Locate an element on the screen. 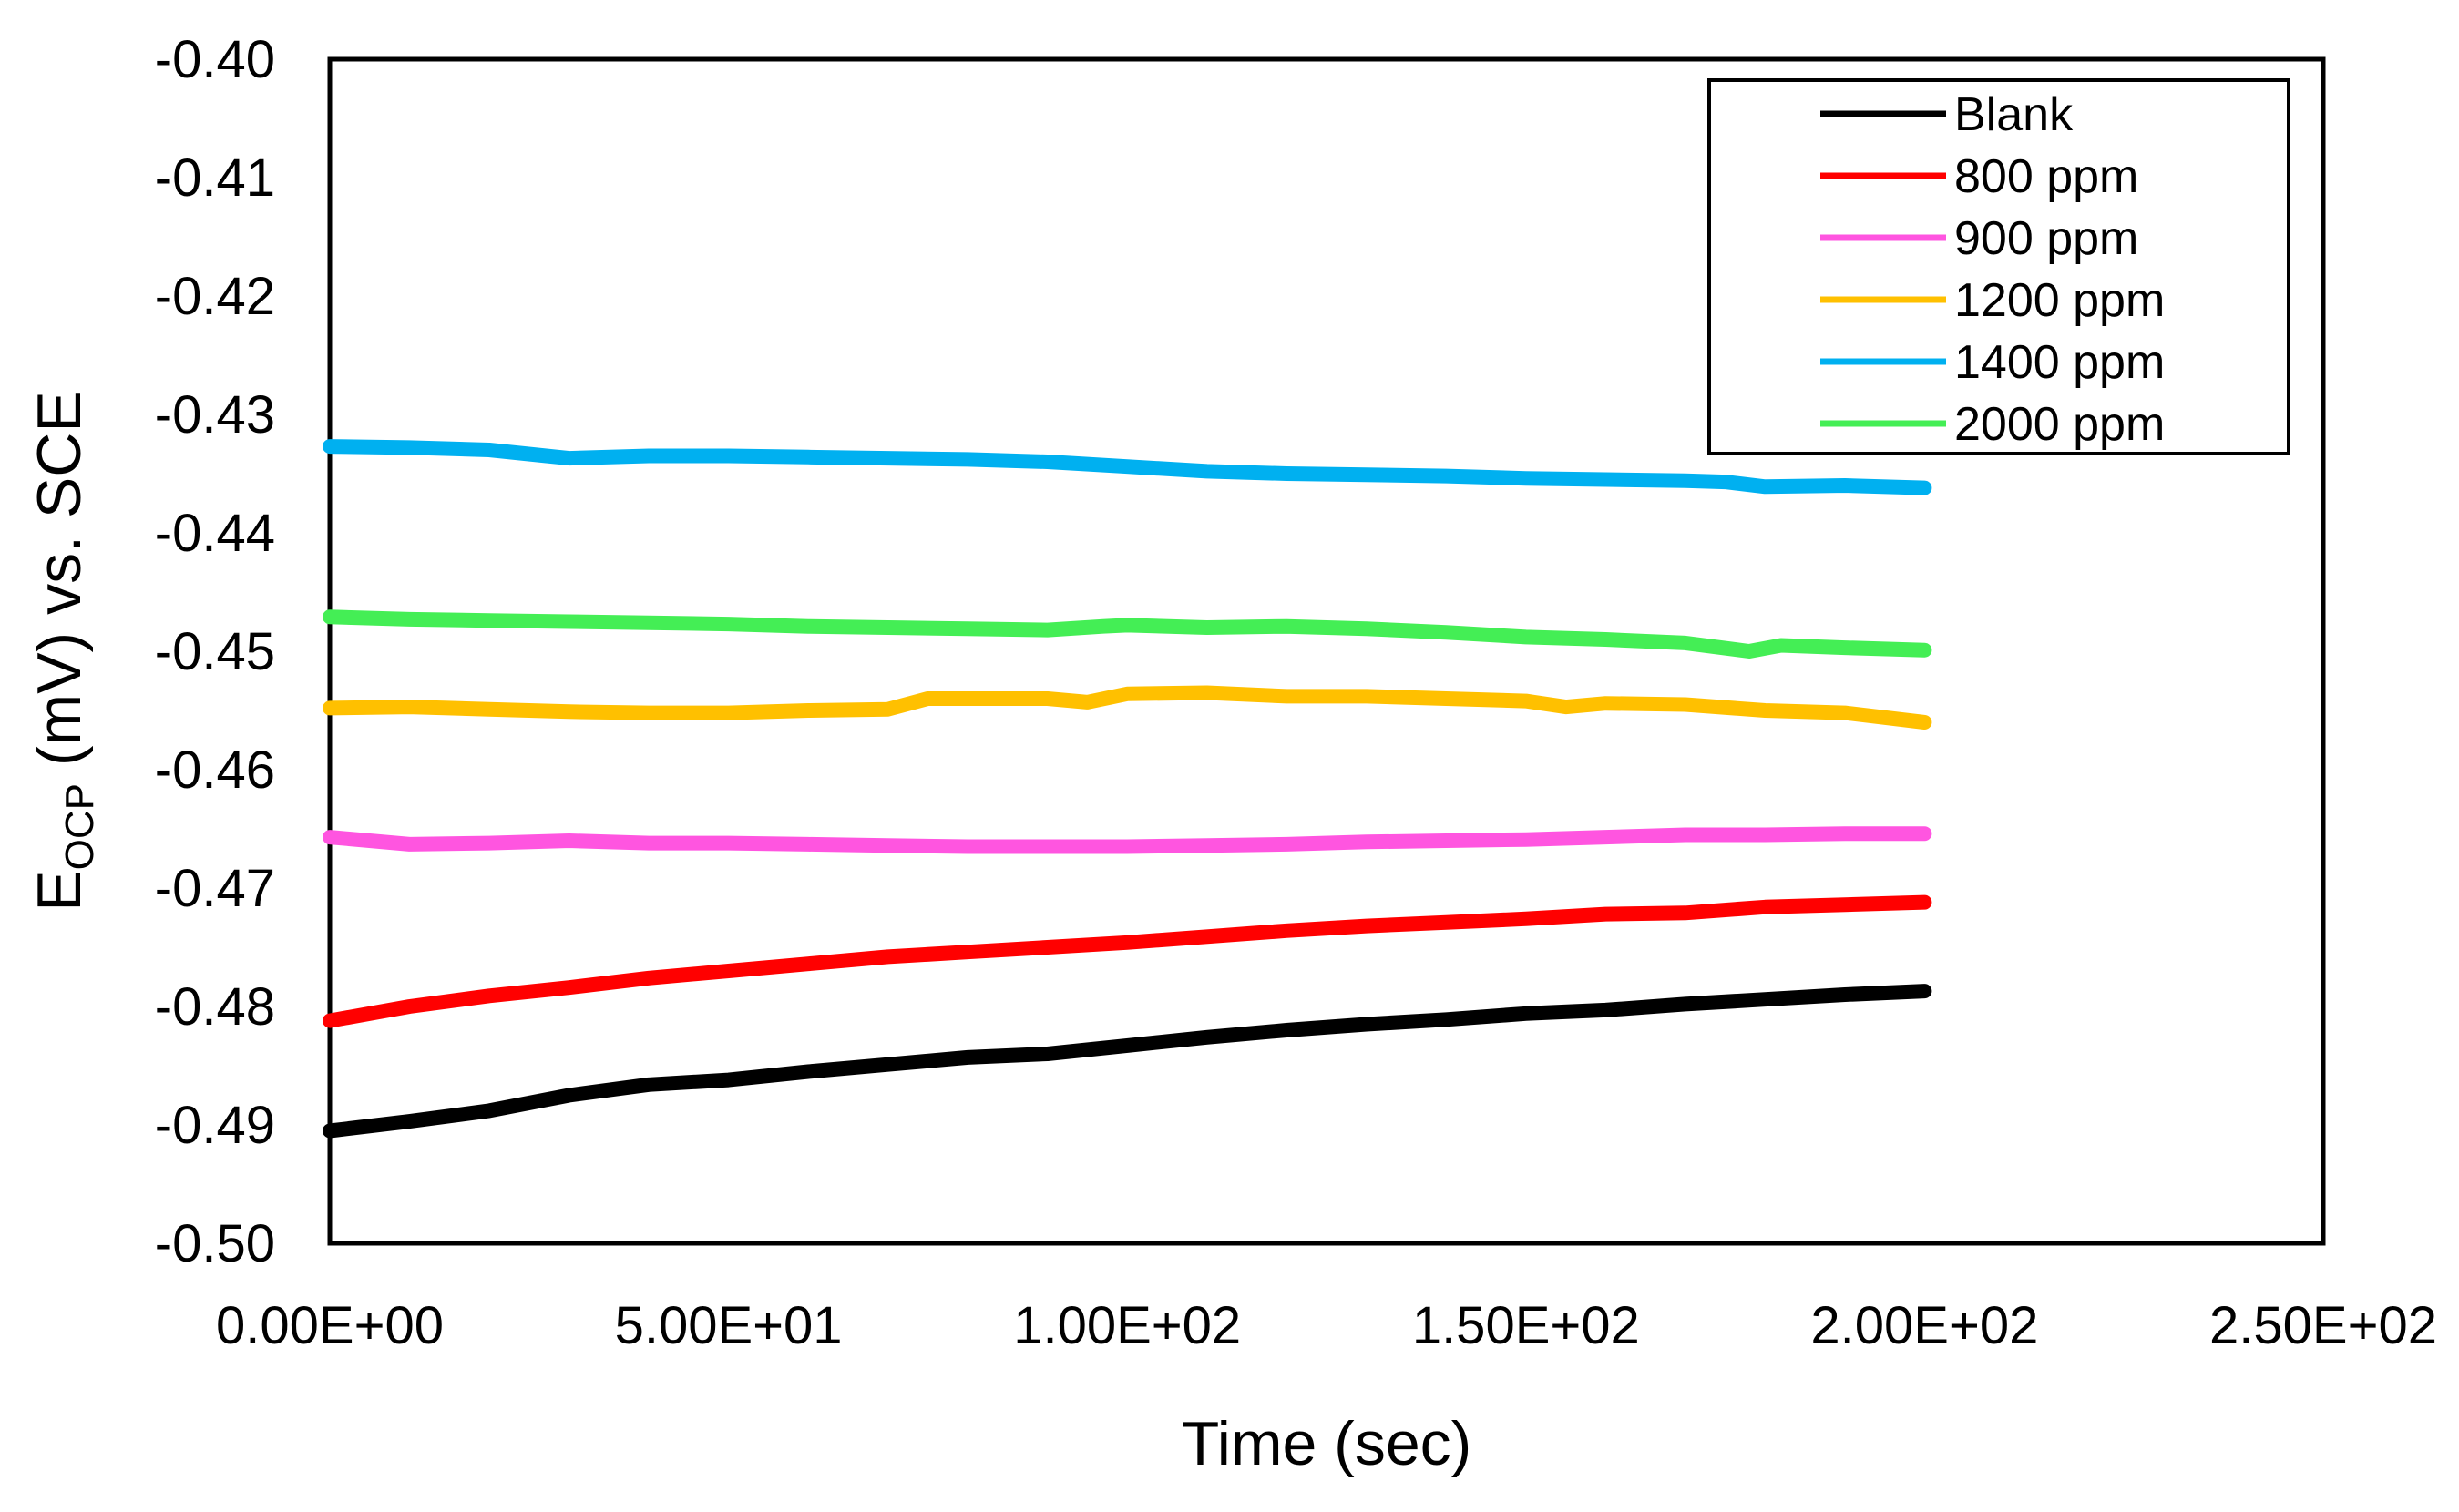 Image resolution: width=2459 pixels, height=1512 pixels. y-tick-label: -0.49 is located at coordinates (215, 1125).